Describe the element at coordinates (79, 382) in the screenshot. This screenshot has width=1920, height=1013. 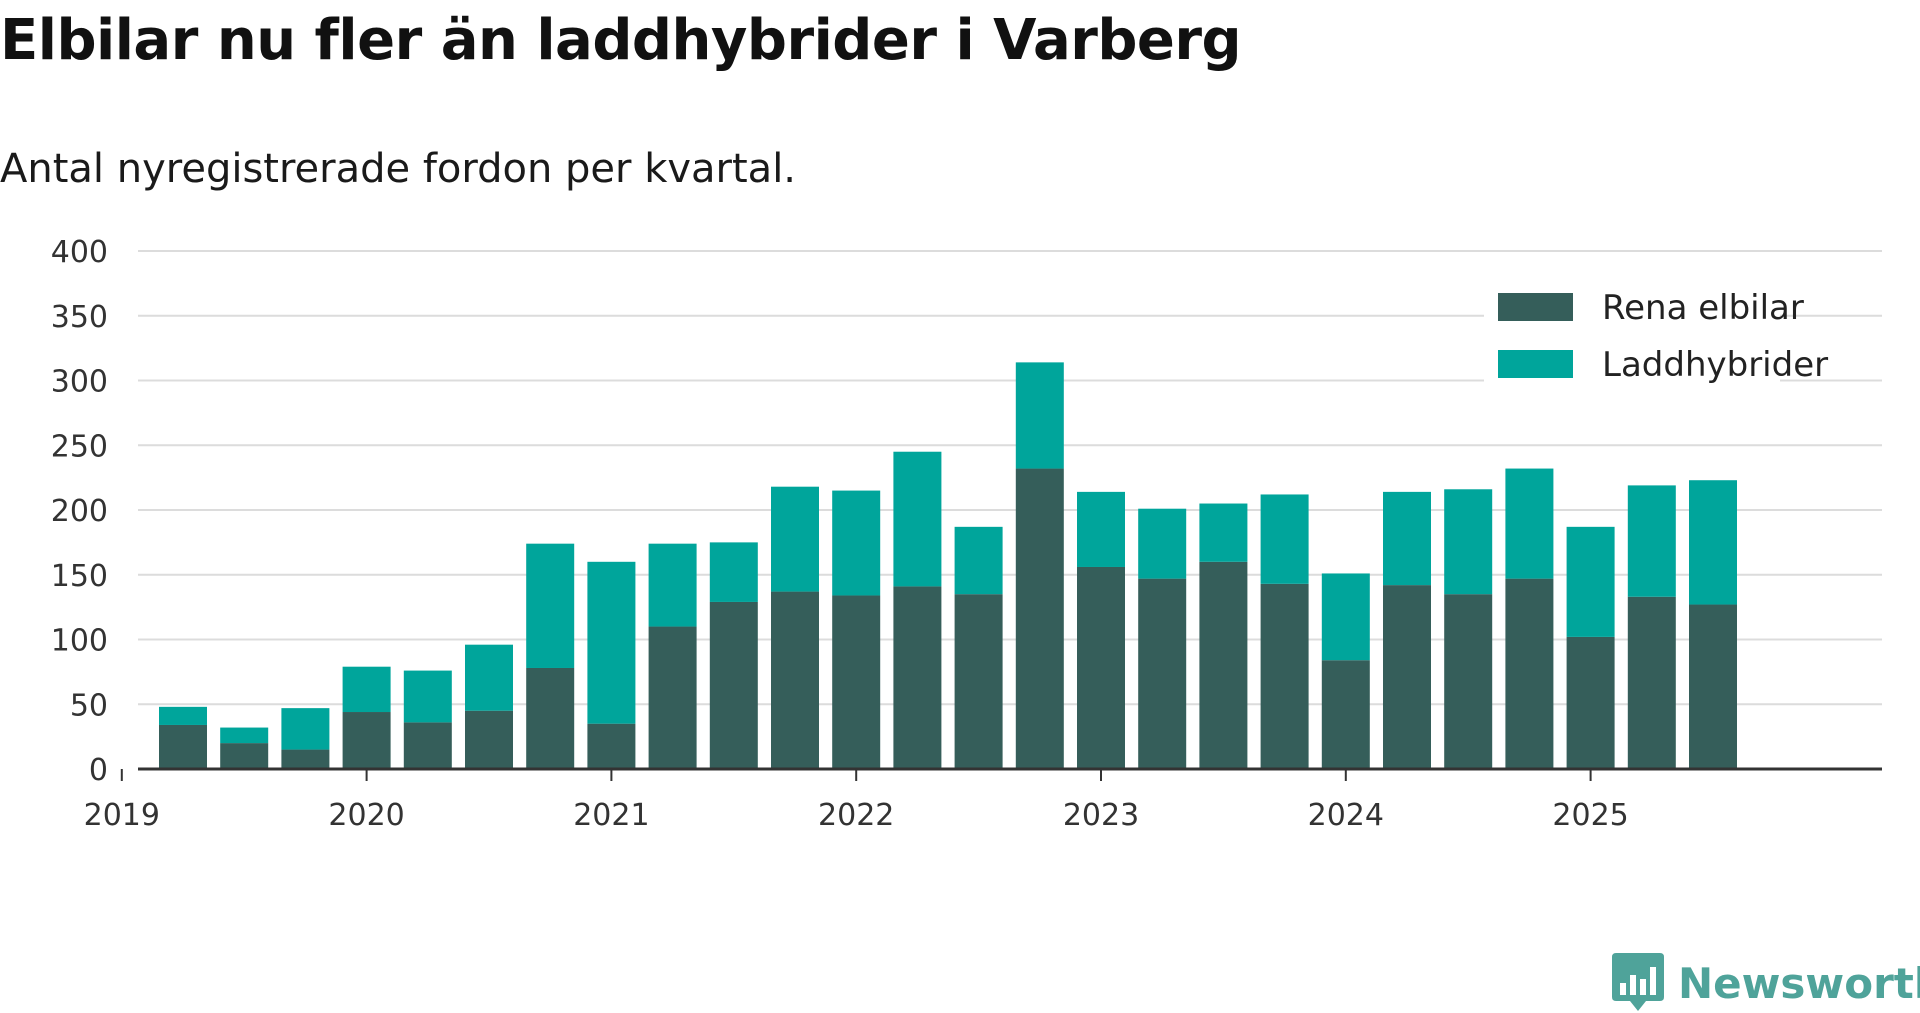
I see `y-tick-label-300: 300` at that location.